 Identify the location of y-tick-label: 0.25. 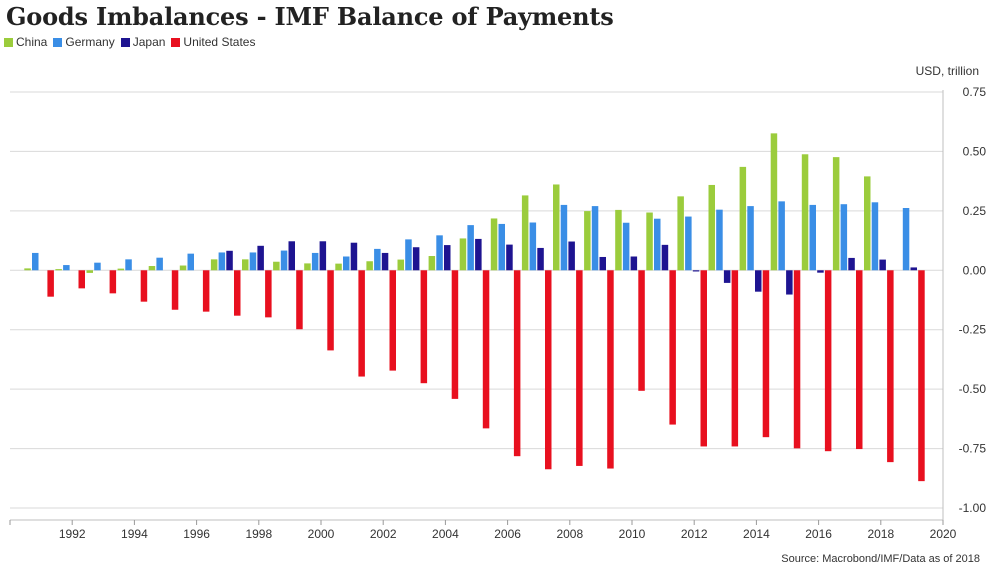
(975, 211).